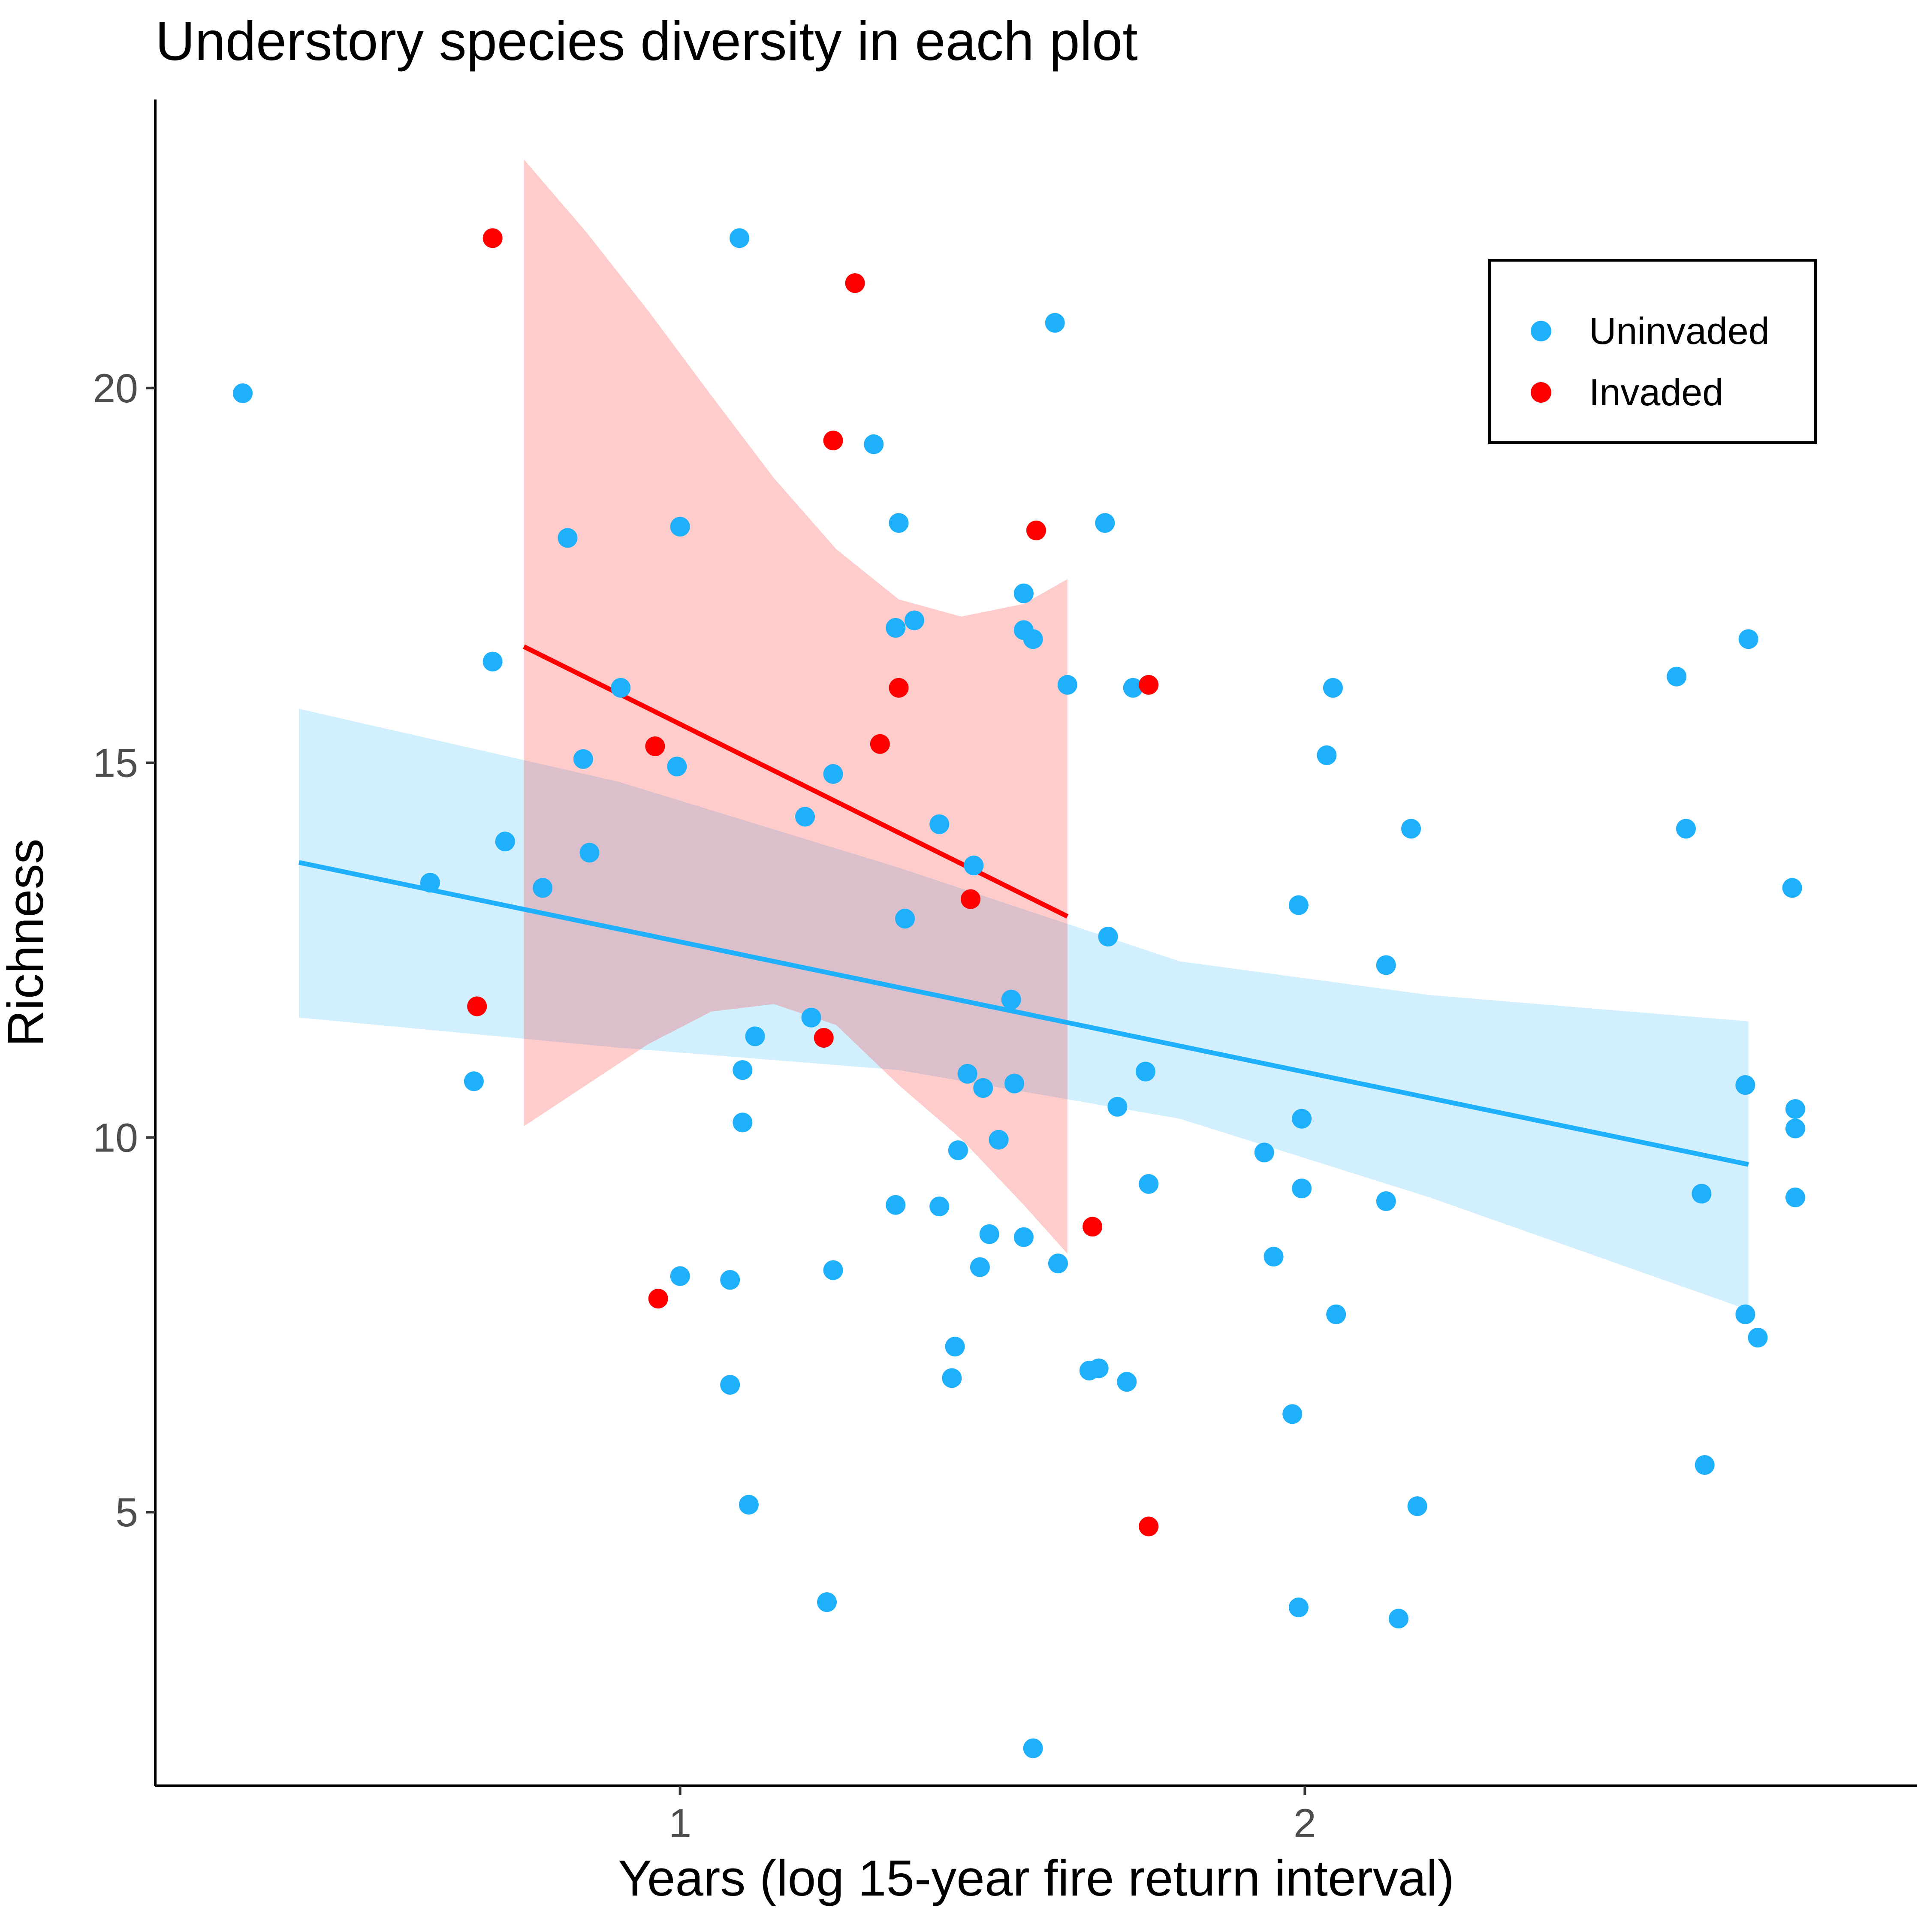 The image size is (1930, 1932). What do you see at coordinates (115, 389) in the screenshot?
I see `y-tick-label-20: 20` at bounding box center [115, 389].